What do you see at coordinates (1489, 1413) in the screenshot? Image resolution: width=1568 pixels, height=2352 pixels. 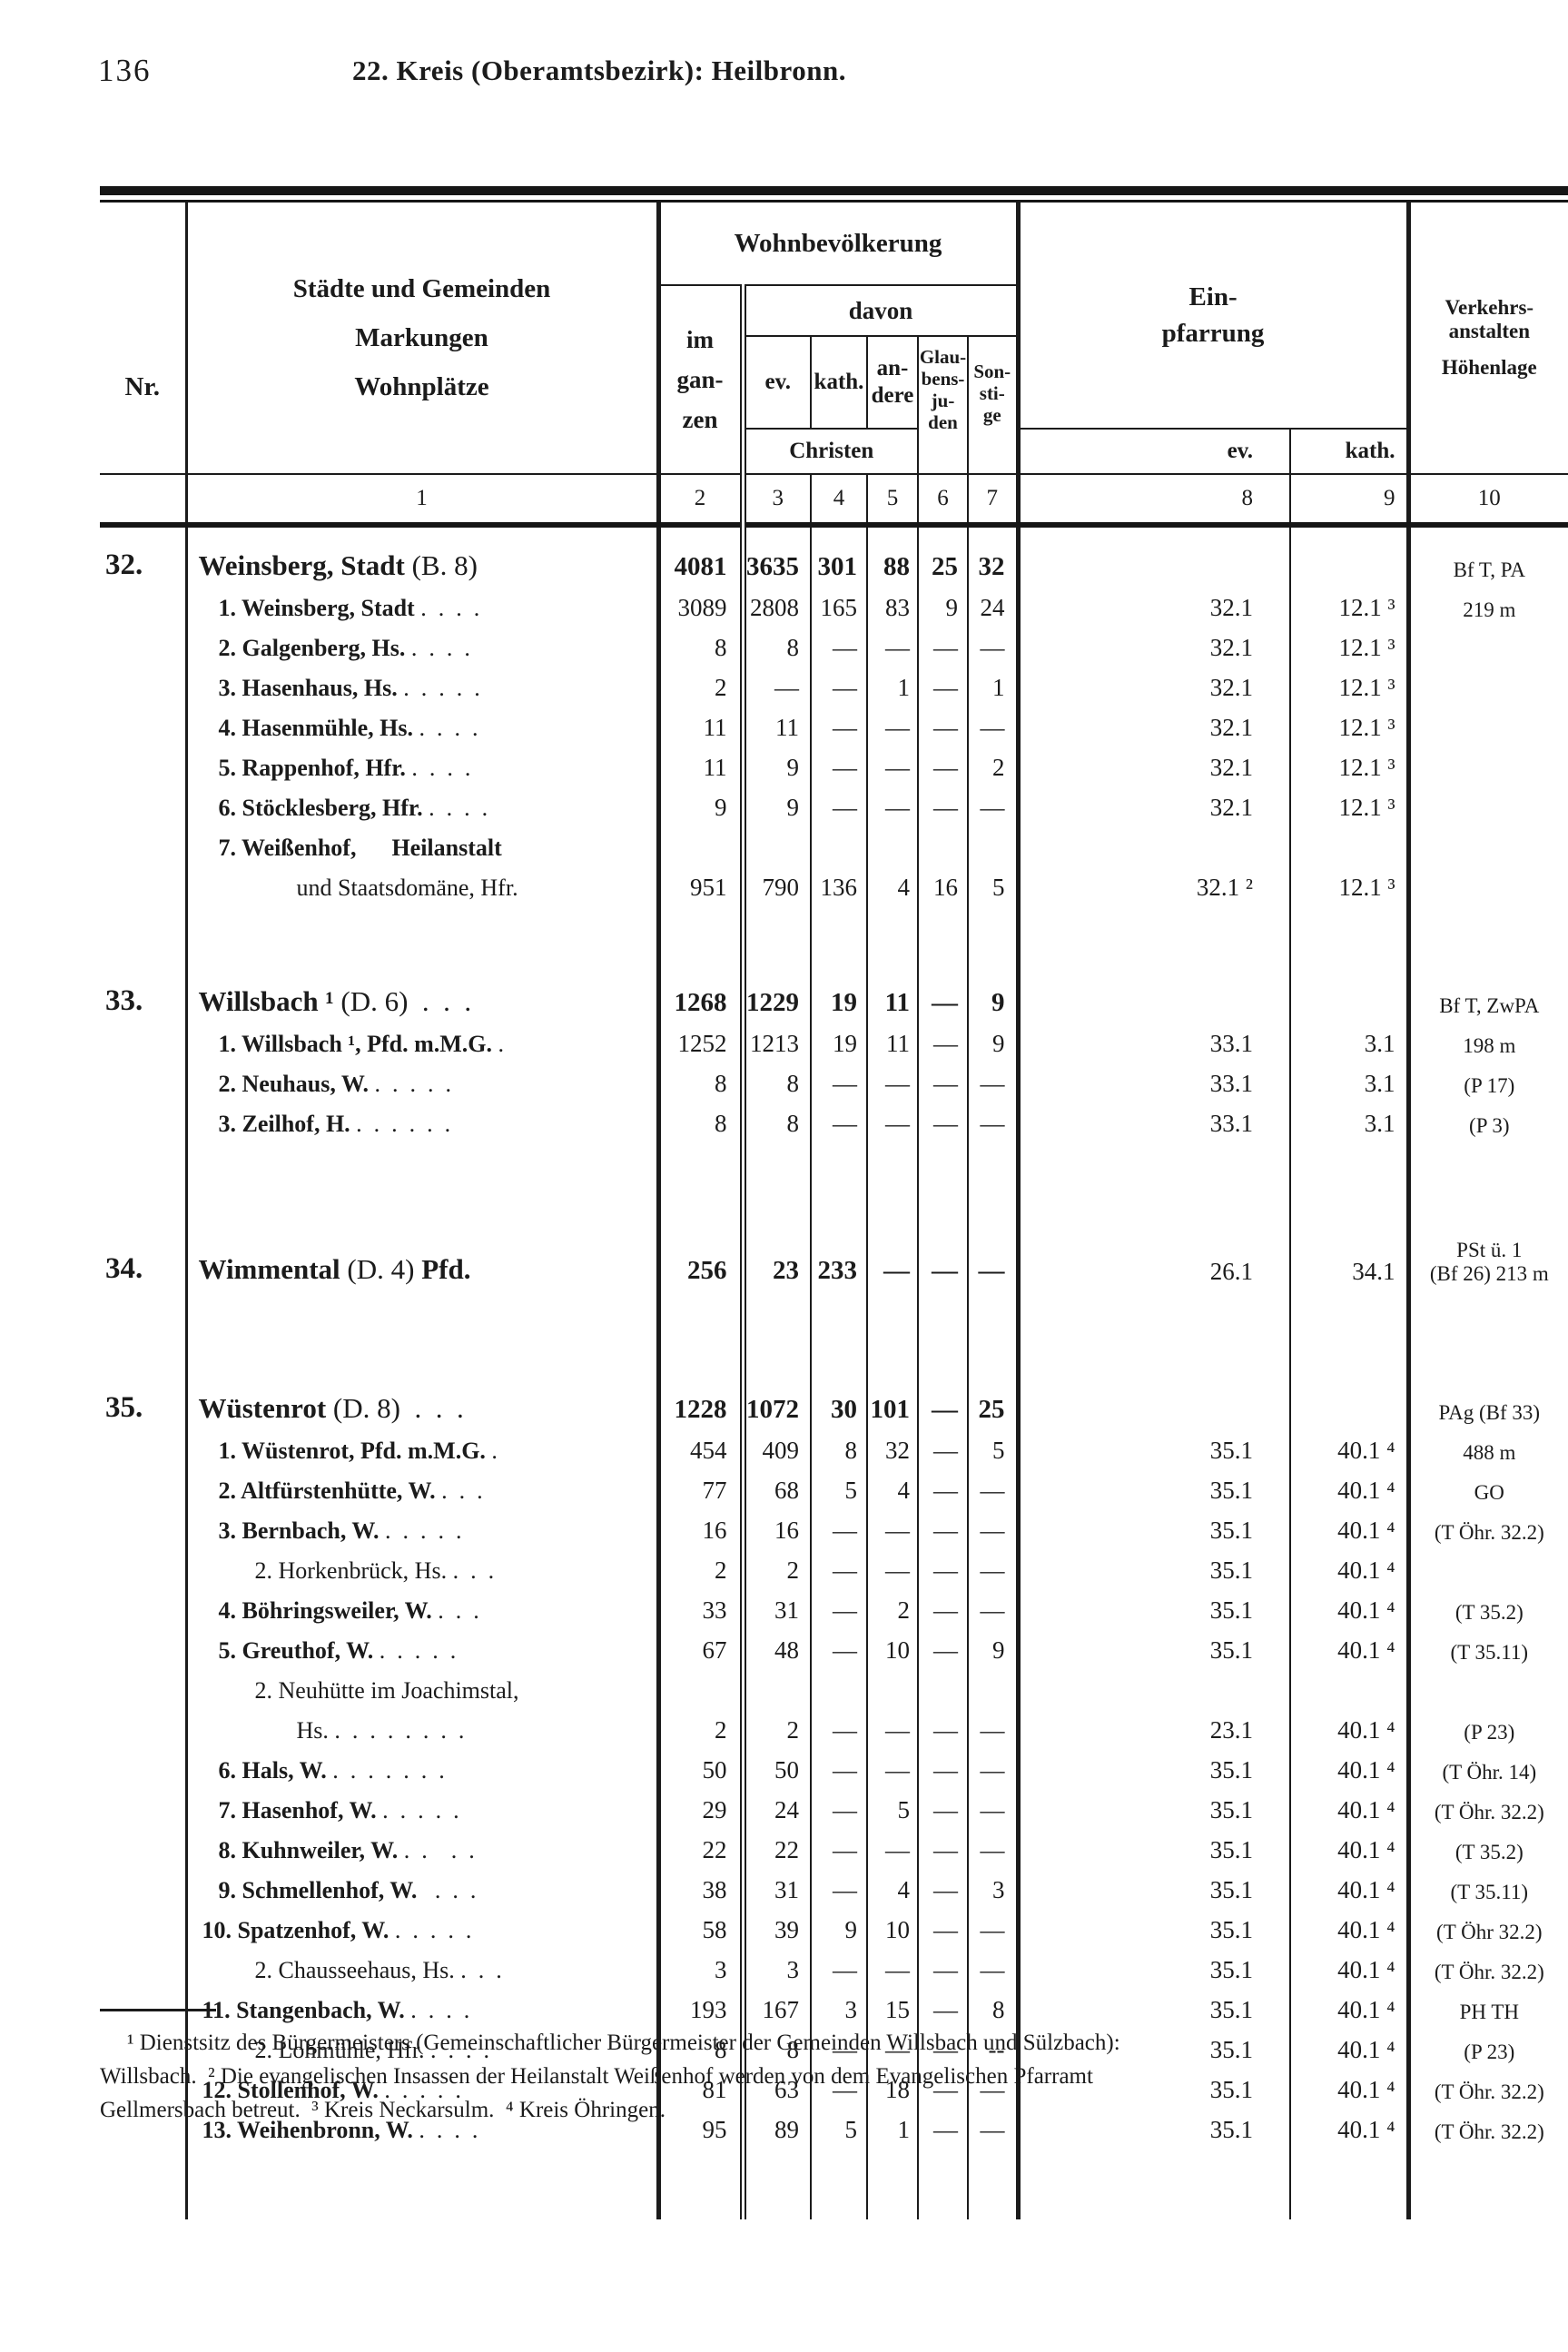 I see `cell-verkehr-hoehenlage: PAg (Bf 33)` at bounding box center [1489, 1413].